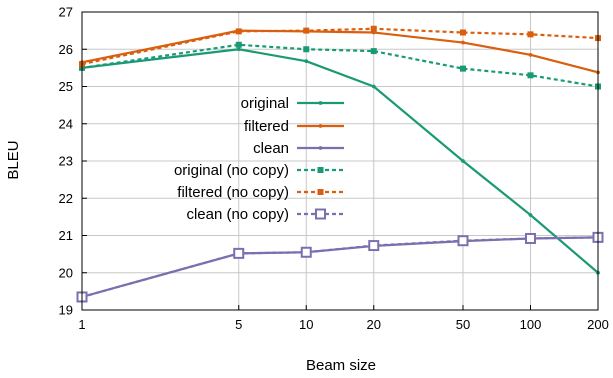 The height and width of the screenshot is (378, 613). I want to click on x-tick-label: 50, so click(463, 324).